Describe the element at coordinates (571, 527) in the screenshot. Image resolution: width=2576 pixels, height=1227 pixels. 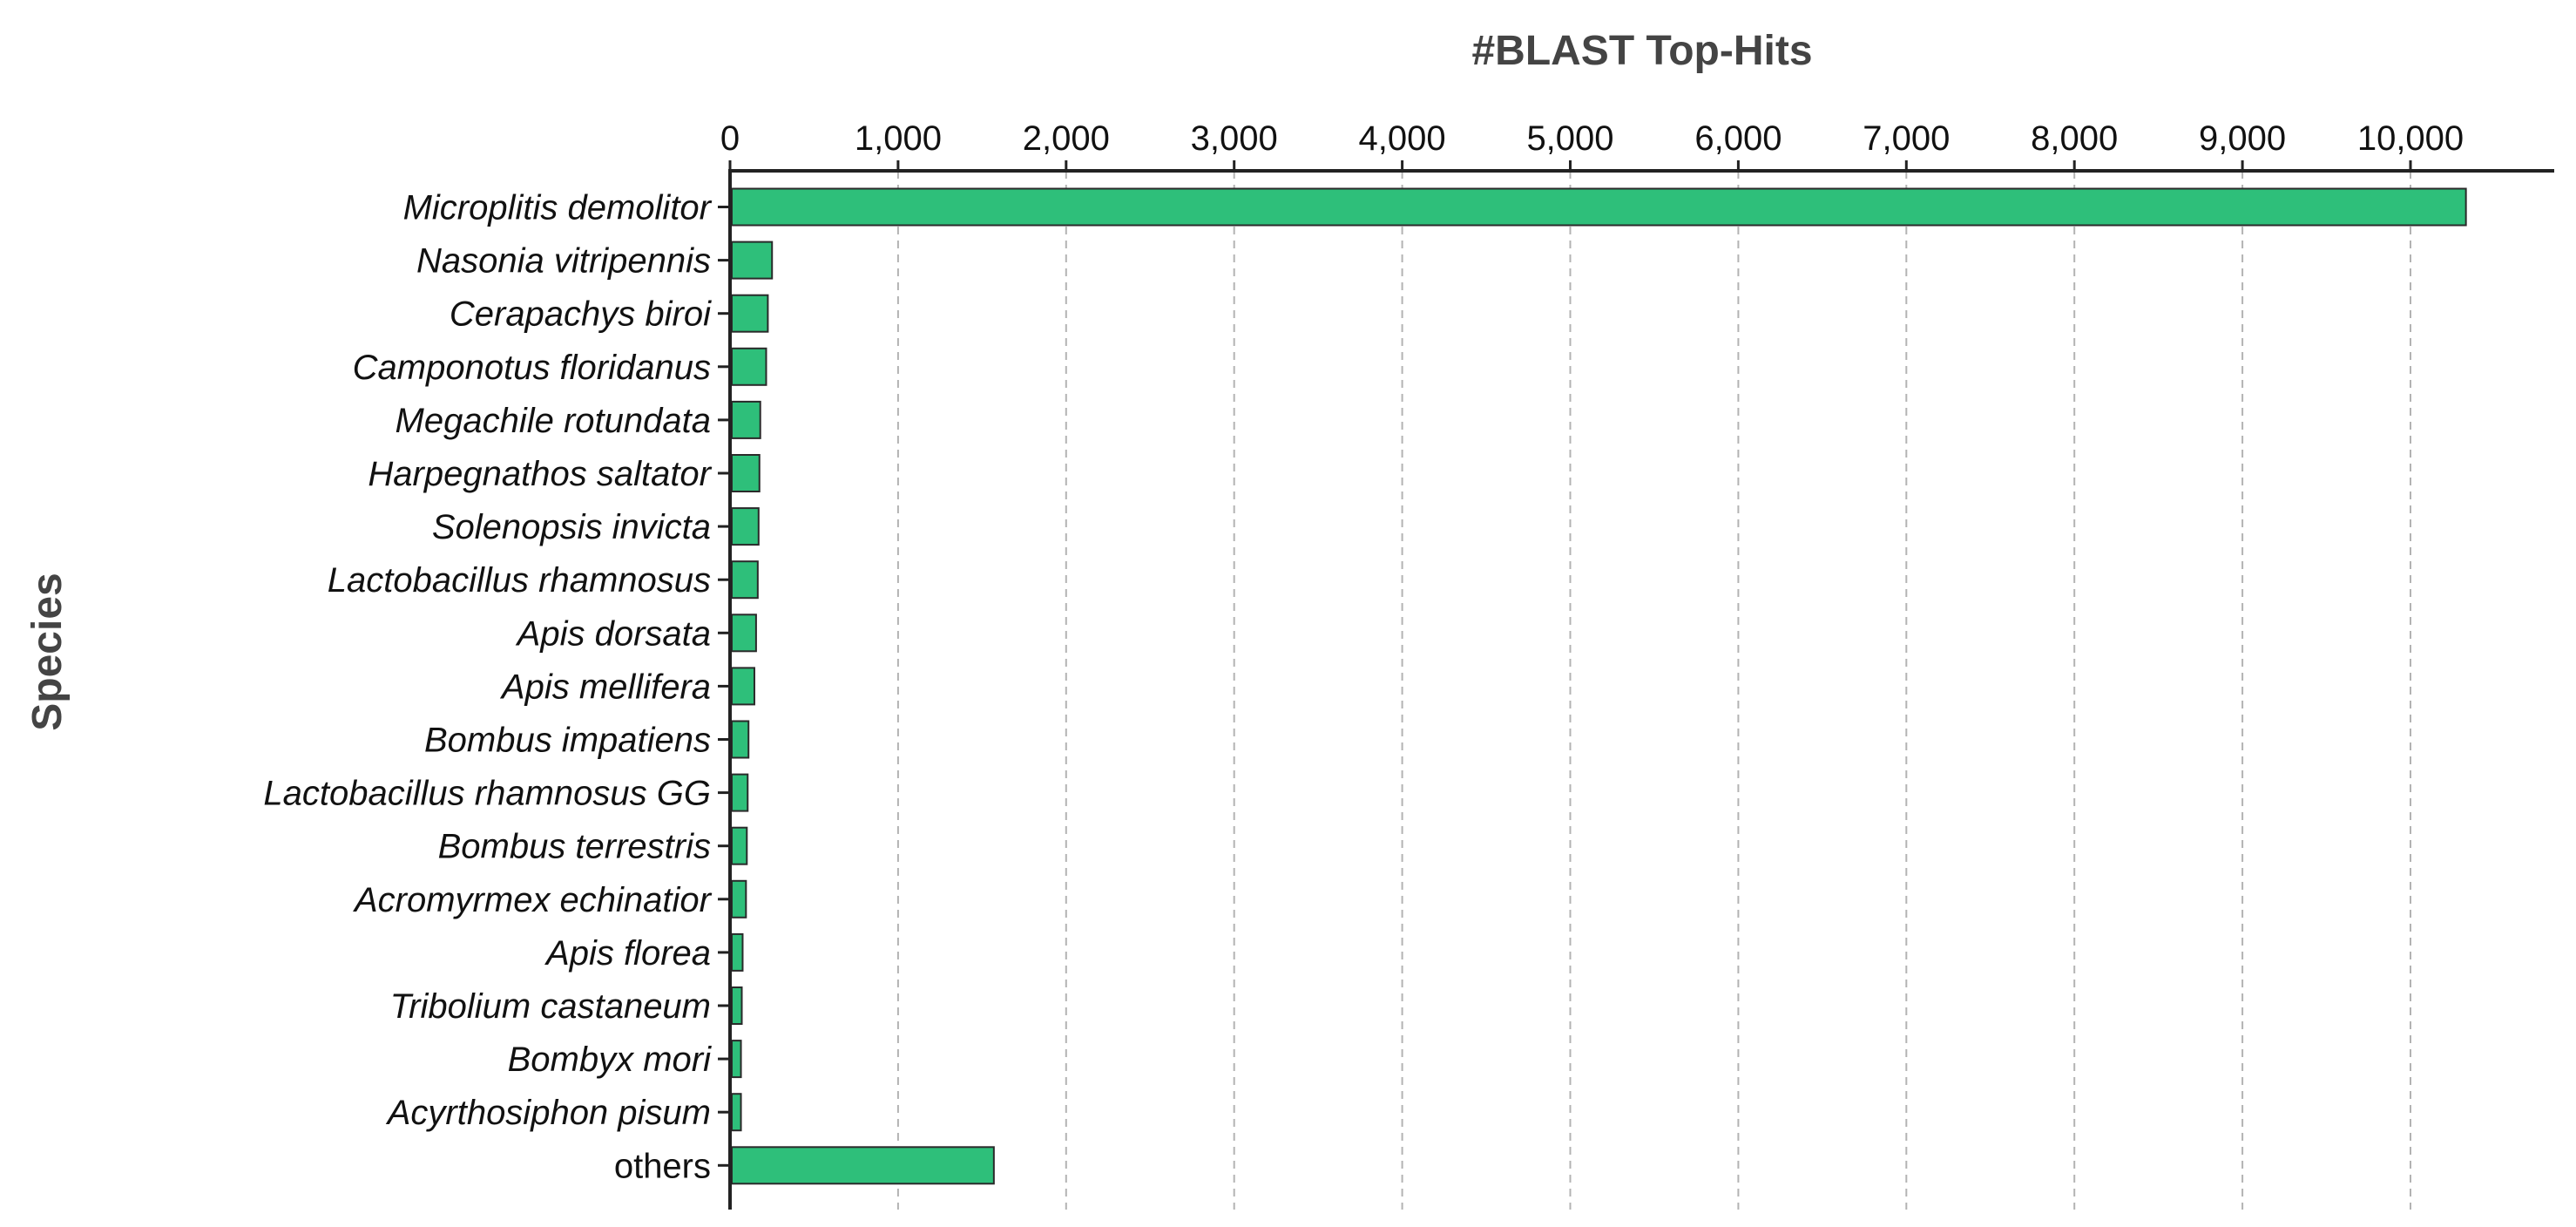
I see `y-category-label: Solenopsis invicta` at that location.